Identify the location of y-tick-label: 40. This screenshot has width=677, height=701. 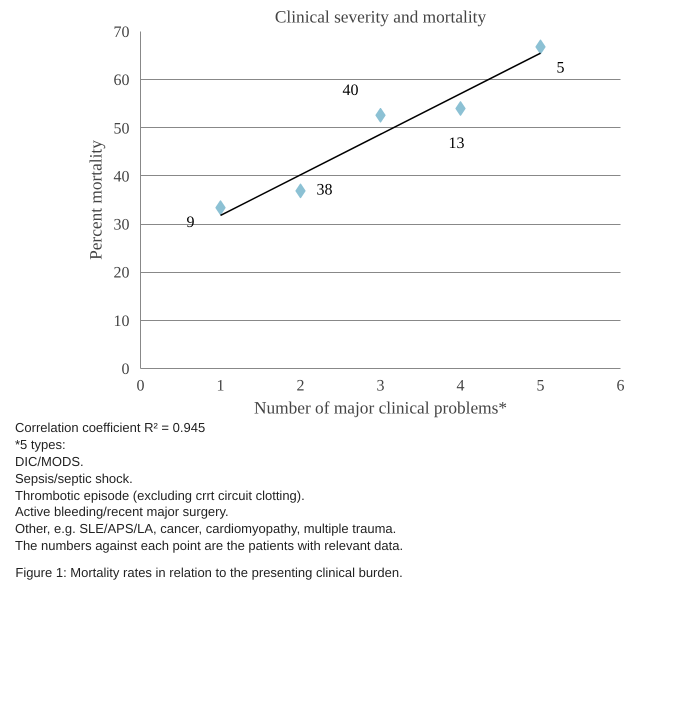
(122, 177).